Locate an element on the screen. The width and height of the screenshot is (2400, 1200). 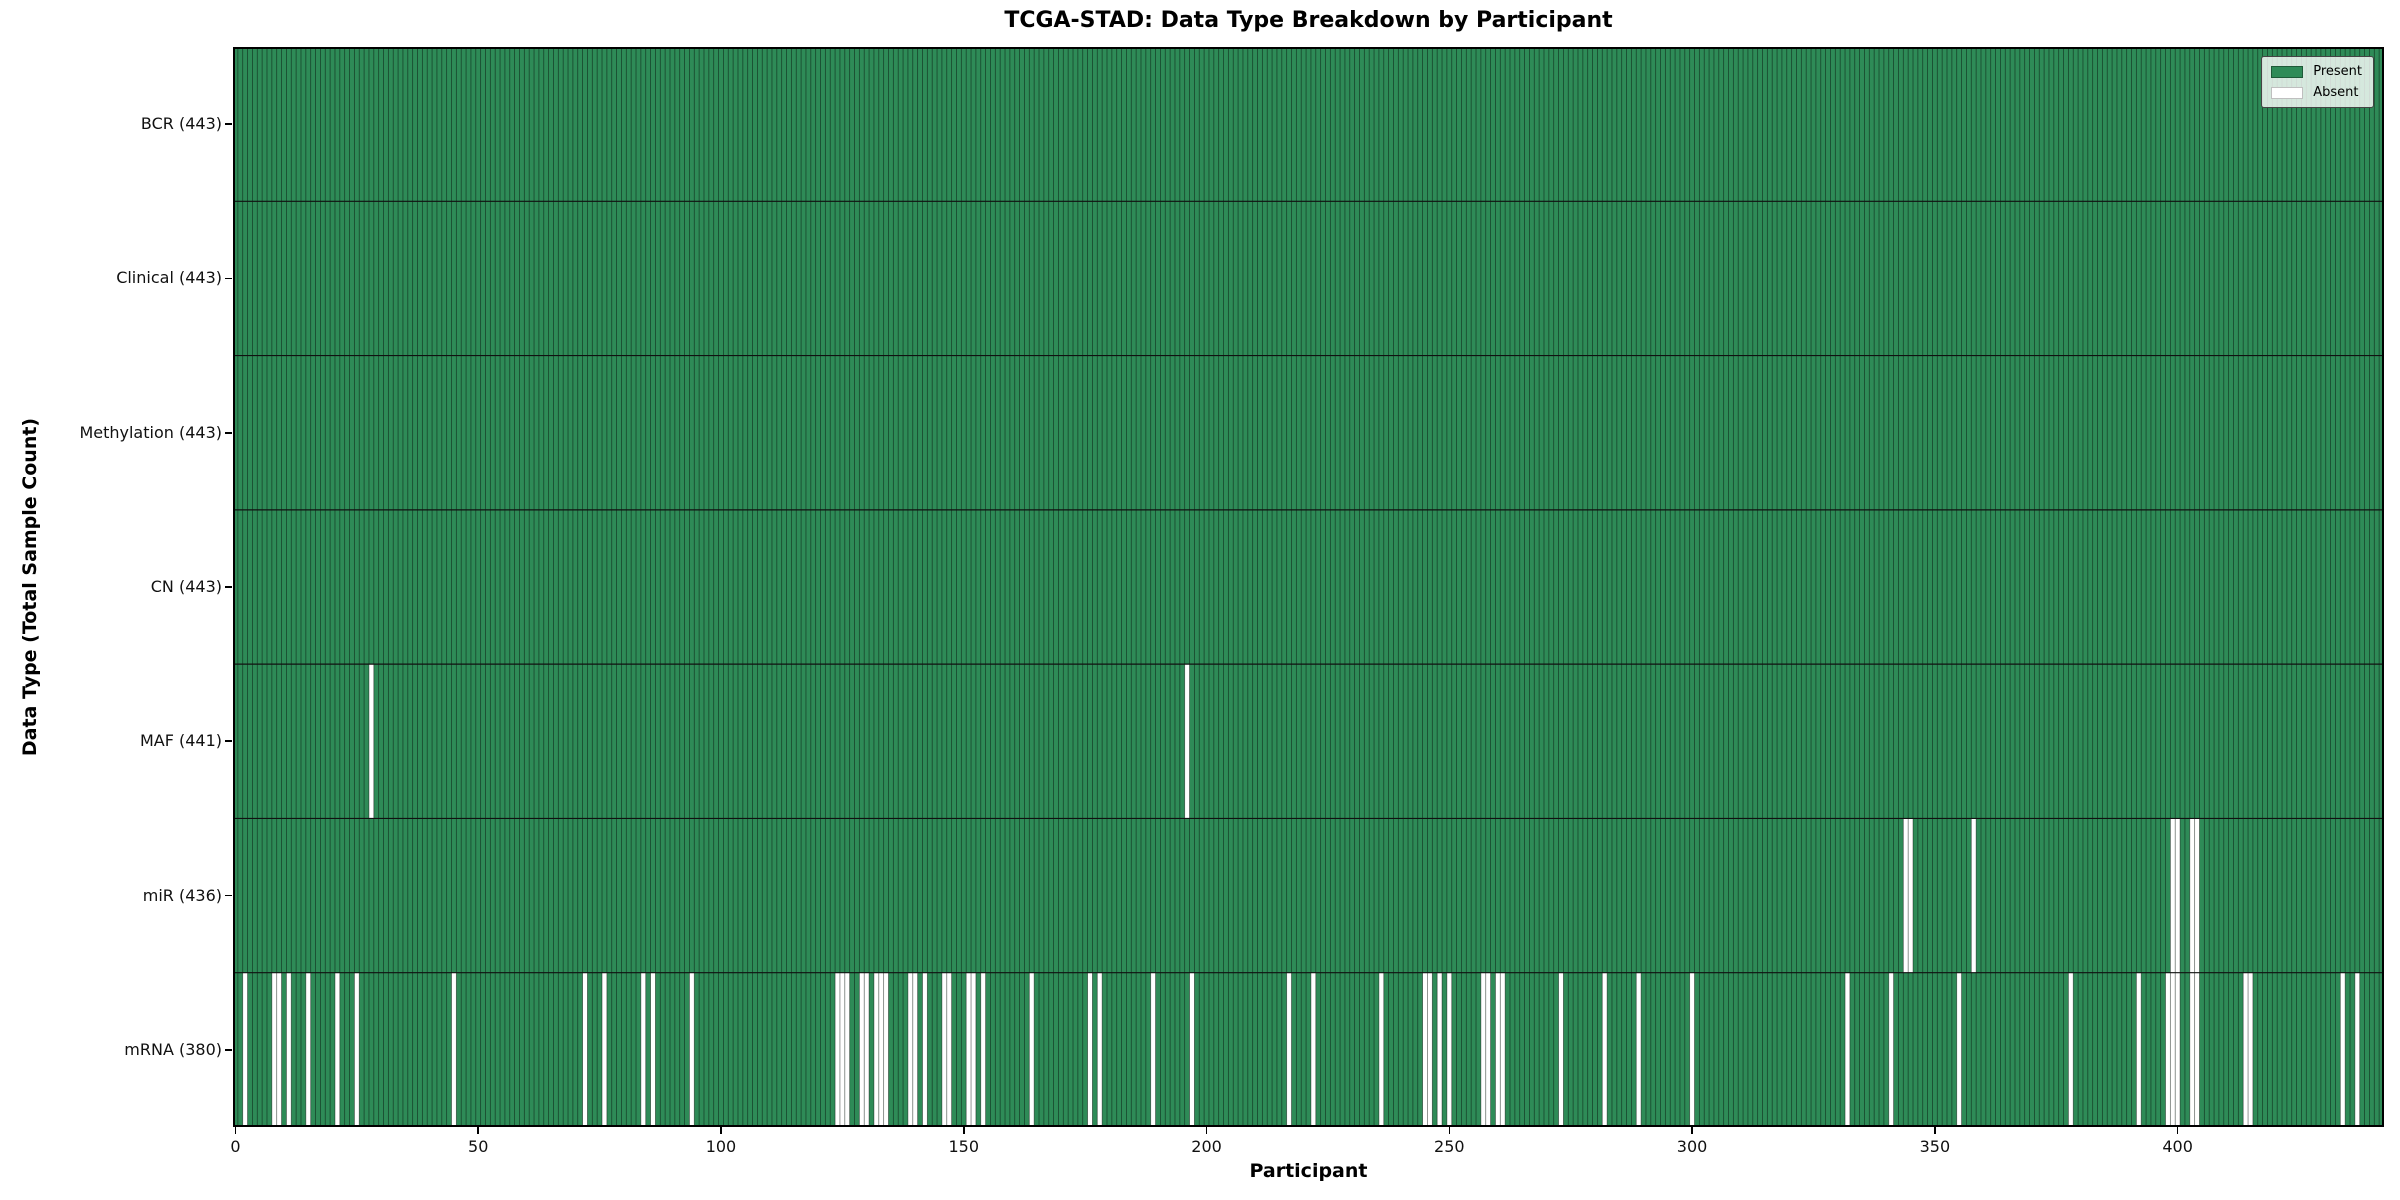
ytick-label-Methylation: Methylation (443) is located at coordinates (150, 432).